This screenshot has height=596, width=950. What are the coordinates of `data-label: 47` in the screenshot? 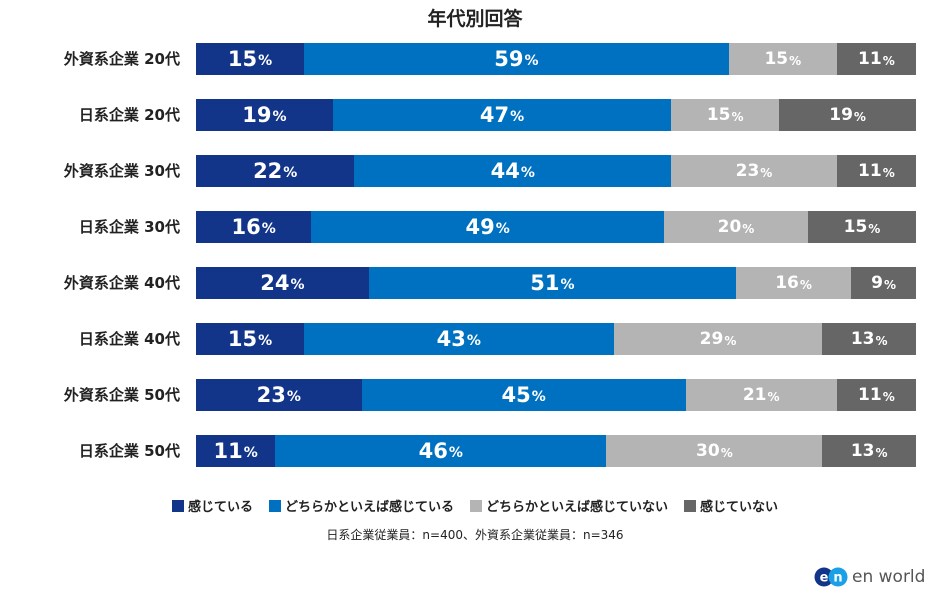 It's located at (494, 115).